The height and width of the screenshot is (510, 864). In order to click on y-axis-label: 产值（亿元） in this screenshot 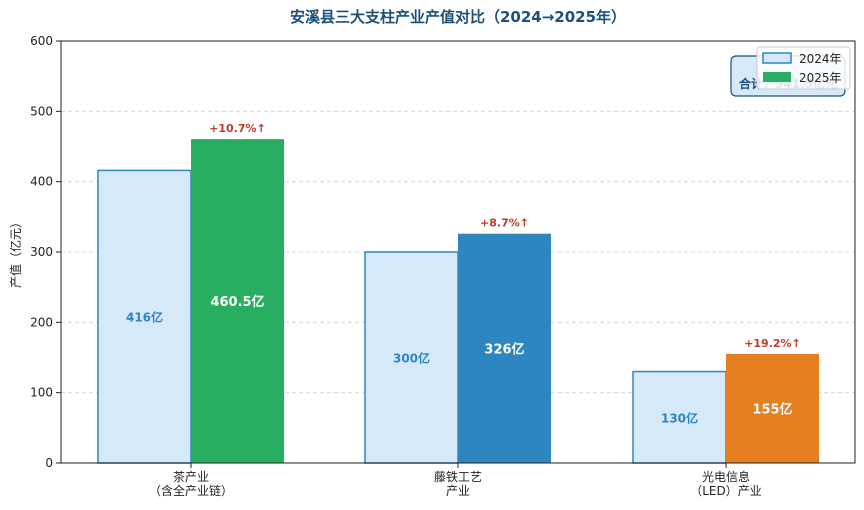, I will do `click(15, 252)`.